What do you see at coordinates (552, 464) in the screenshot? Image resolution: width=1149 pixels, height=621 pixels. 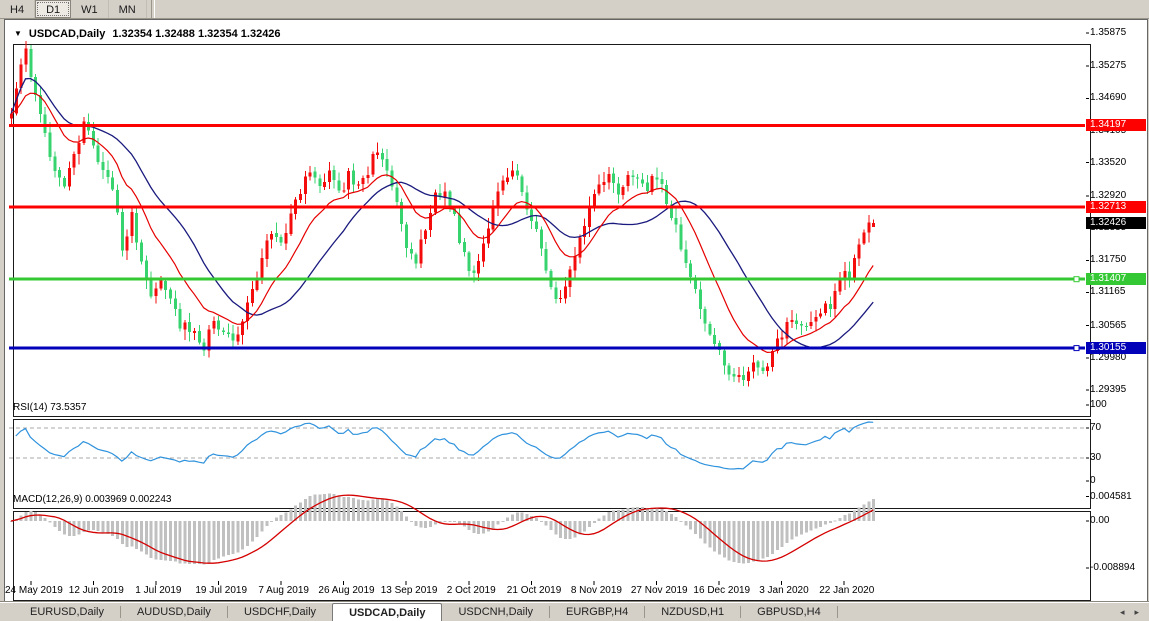 I see `rsi-panel-area` at bounding box center [552, 464].